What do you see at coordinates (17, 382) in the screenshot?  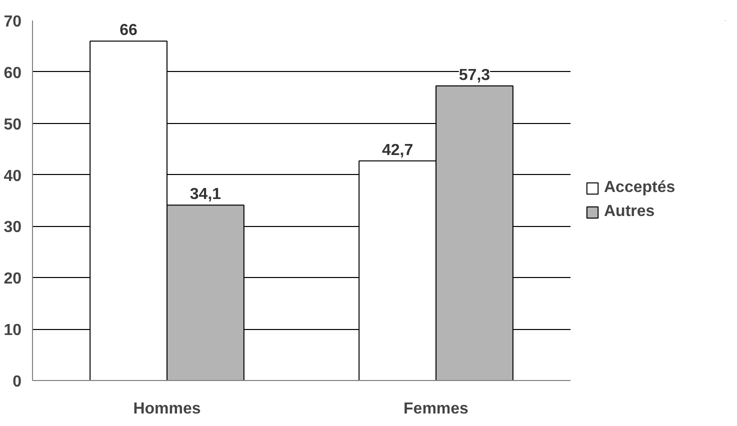 I see `y-tick-label: 0` at bounding box center [17, 382].